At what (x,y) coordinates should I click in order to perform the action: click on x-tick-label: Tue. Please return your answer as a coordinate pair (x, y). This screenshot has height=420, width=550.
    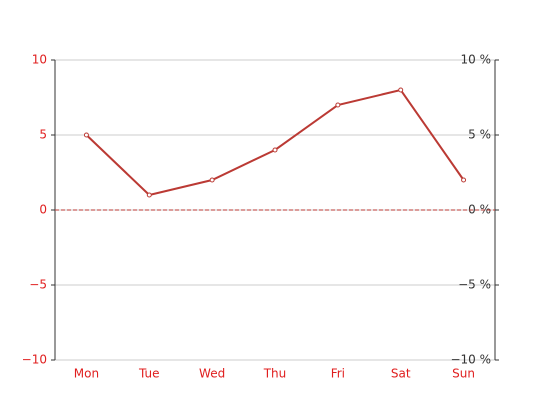
    Looking at the image, I should click on (149, 374).